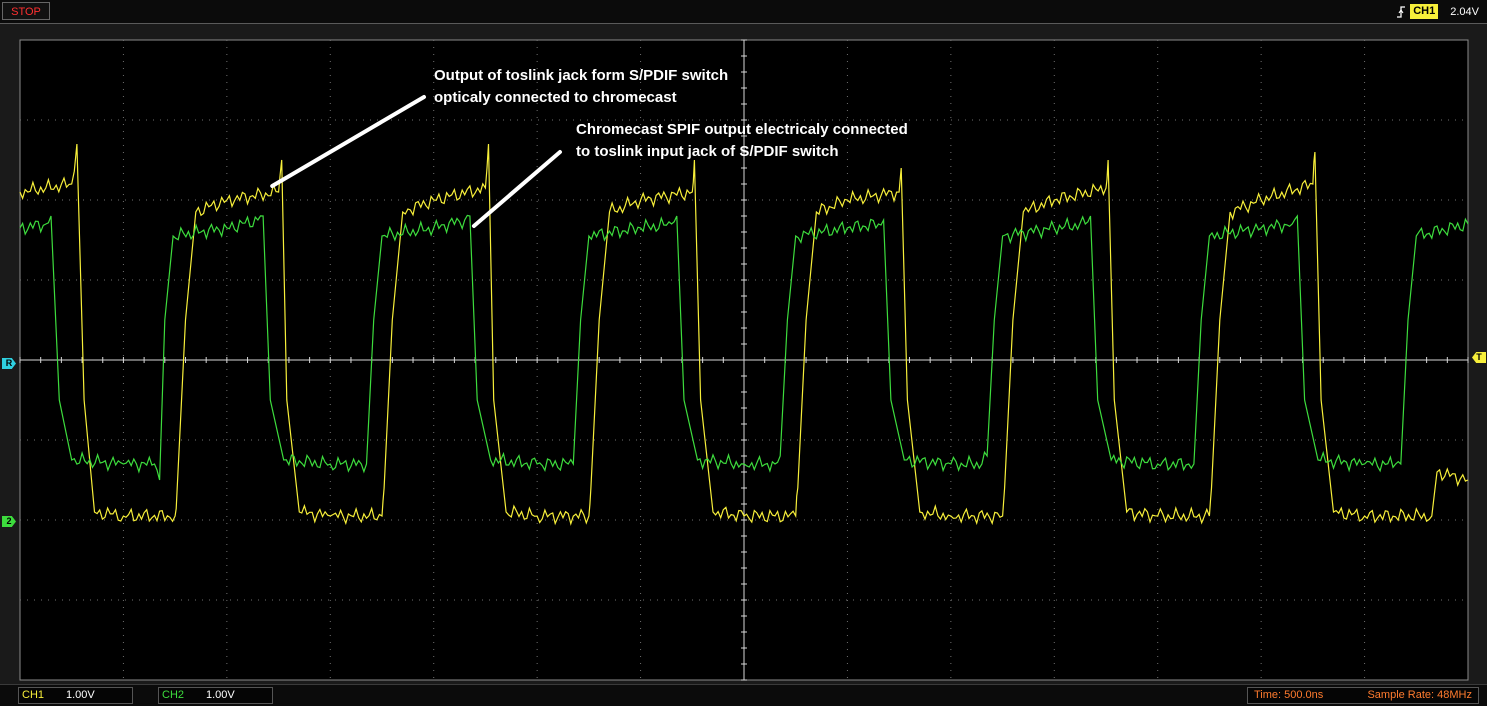 The height and width of the screenshot is (706, 1487). I want to click on ch1-scale-box: CH1 1.00V, so click(75, 695).